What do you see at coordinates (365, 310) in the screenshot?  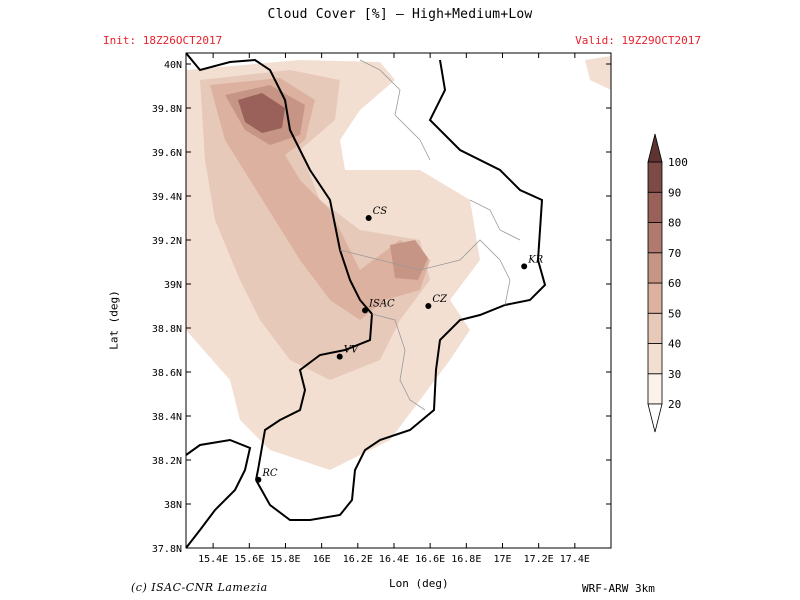 I see `city-dot-isac` at bounding box center [365, 310].